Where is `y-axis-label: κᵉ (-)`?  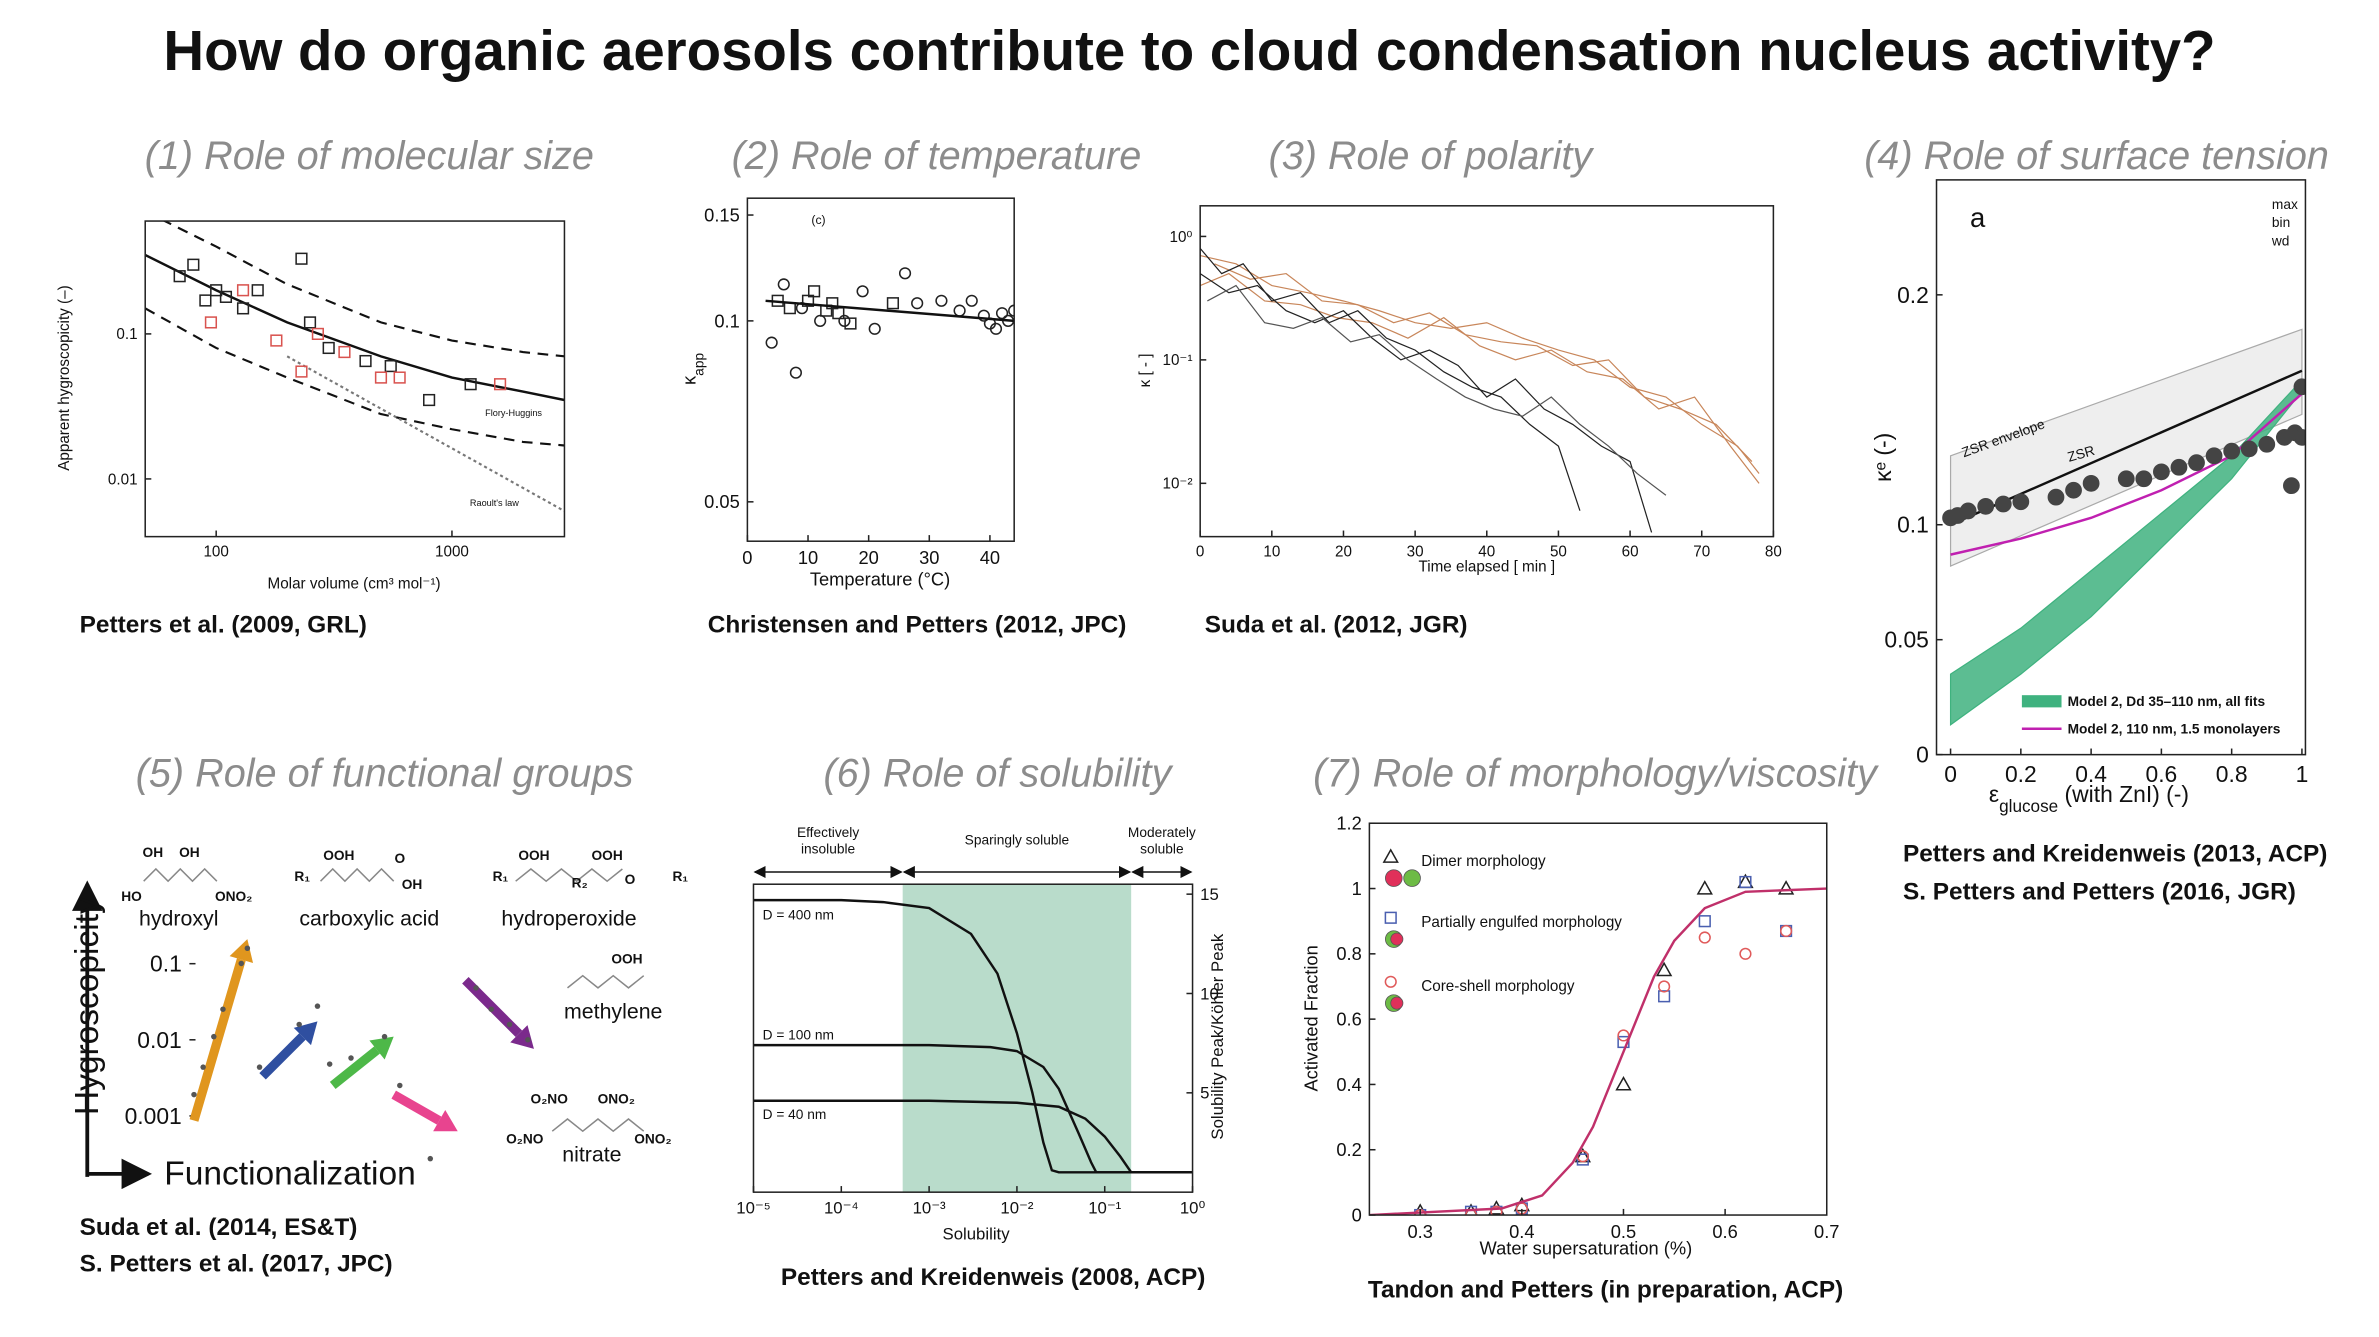
y-axis-label: κᵉ (-) is located at coordinates (1883, 457).